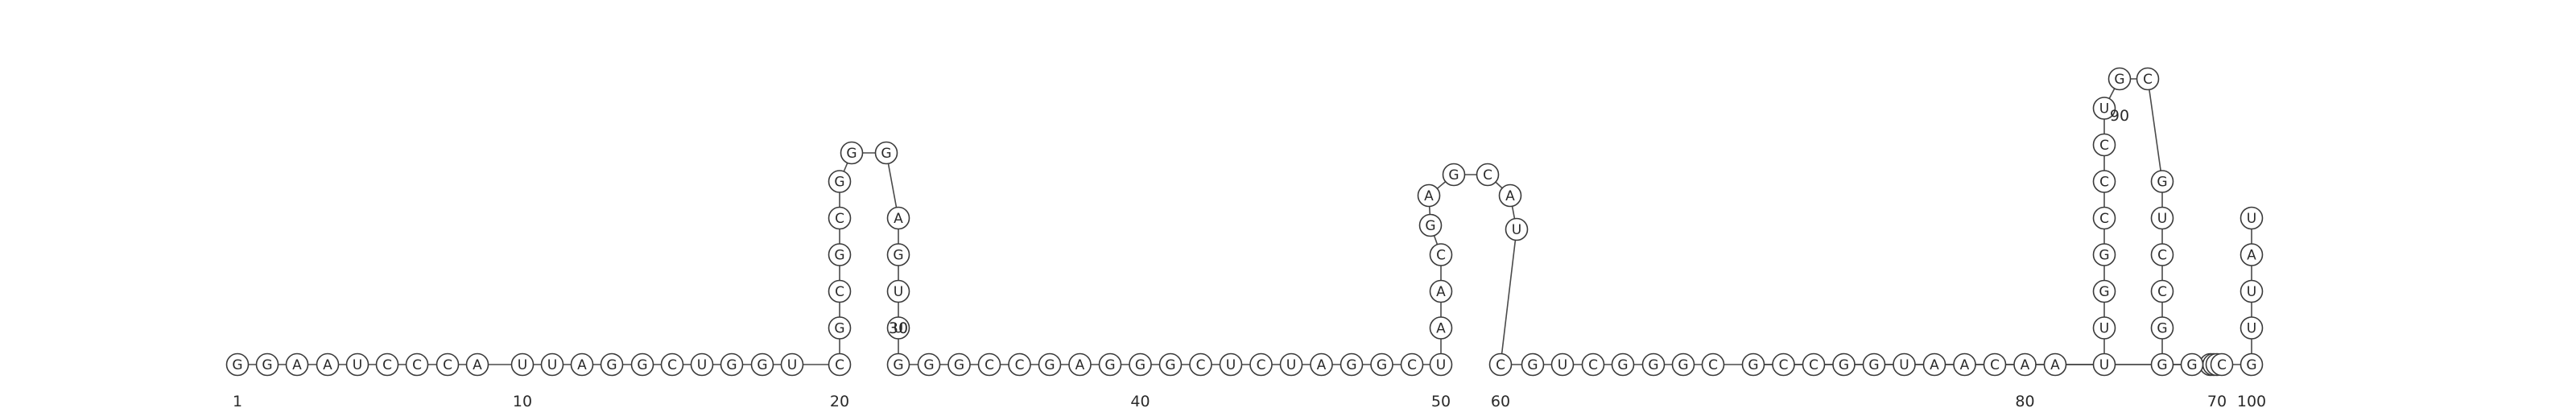  What do you see at coordinates (839, 400) in the screenshot?
I see `position-number: 20` at bounding box center [839, 400].